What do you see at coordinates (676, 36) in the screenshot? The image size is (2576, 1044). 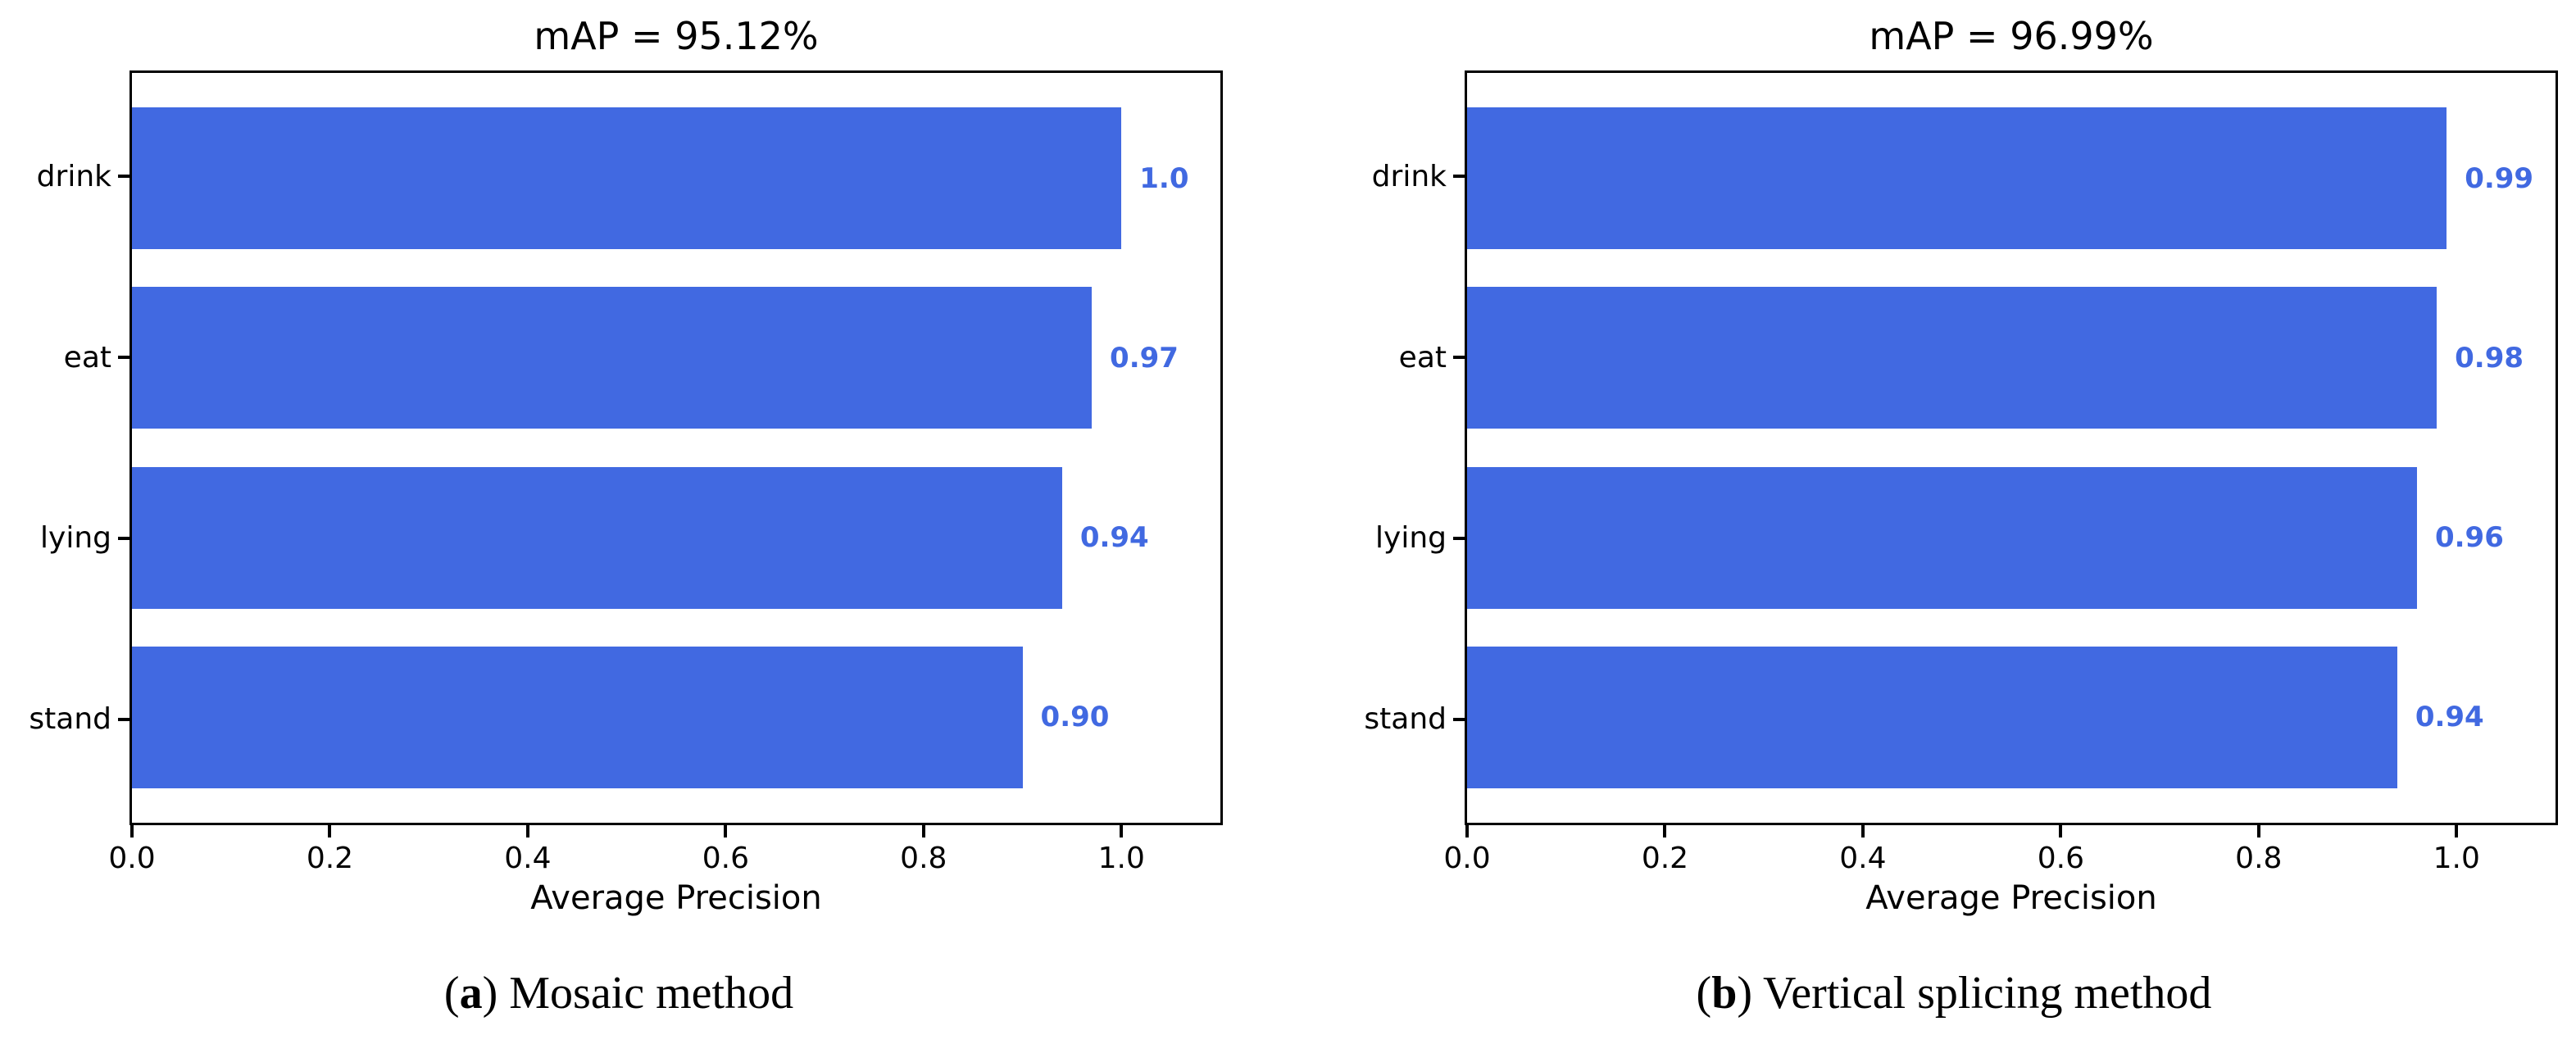 I see `chart-title: mAP = 95.12%` at bounding box center [676, 36].